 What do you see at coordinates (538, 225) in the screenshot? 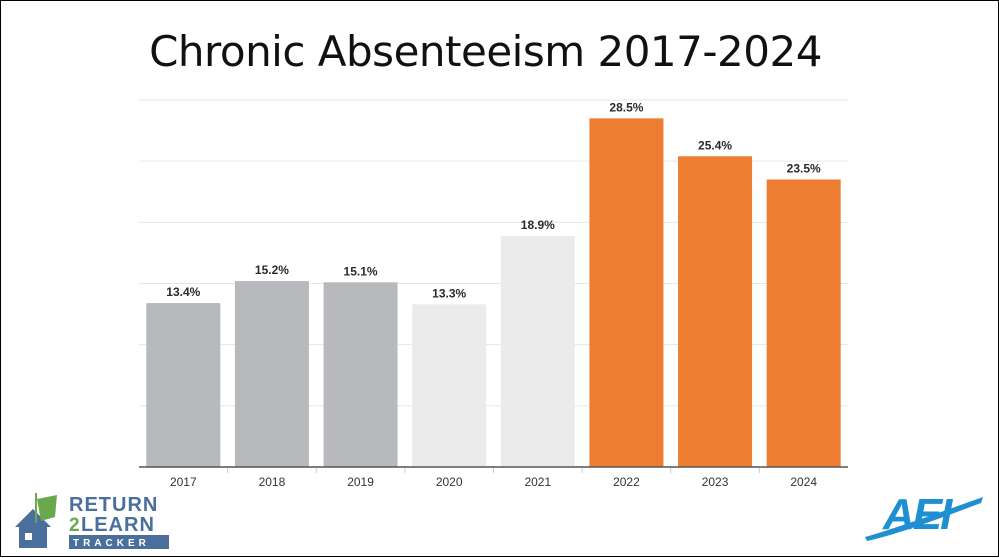
I see `value-label-2021: 18.9%` at bounding box center [538, 225].